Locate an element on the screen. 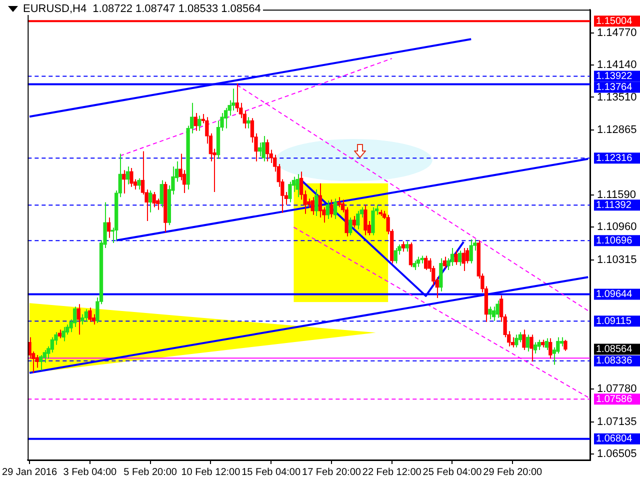 This screenshot has height=480, width=640. ref-line-label: 1.13764 is located at coordinates (614, 87).